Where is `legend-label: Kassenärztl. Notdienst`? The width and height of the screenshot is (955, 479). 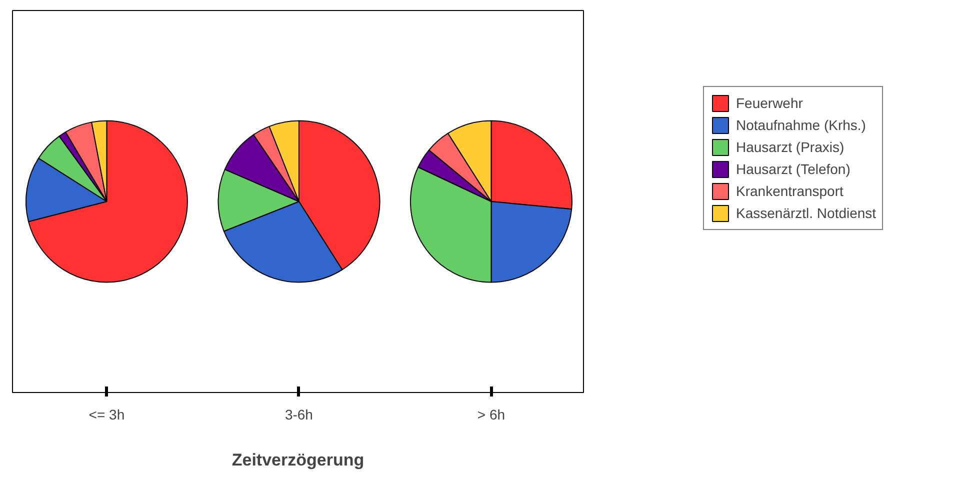
legend-label: Kassenärztl. Notdienst is located at coordinates (806, 213).